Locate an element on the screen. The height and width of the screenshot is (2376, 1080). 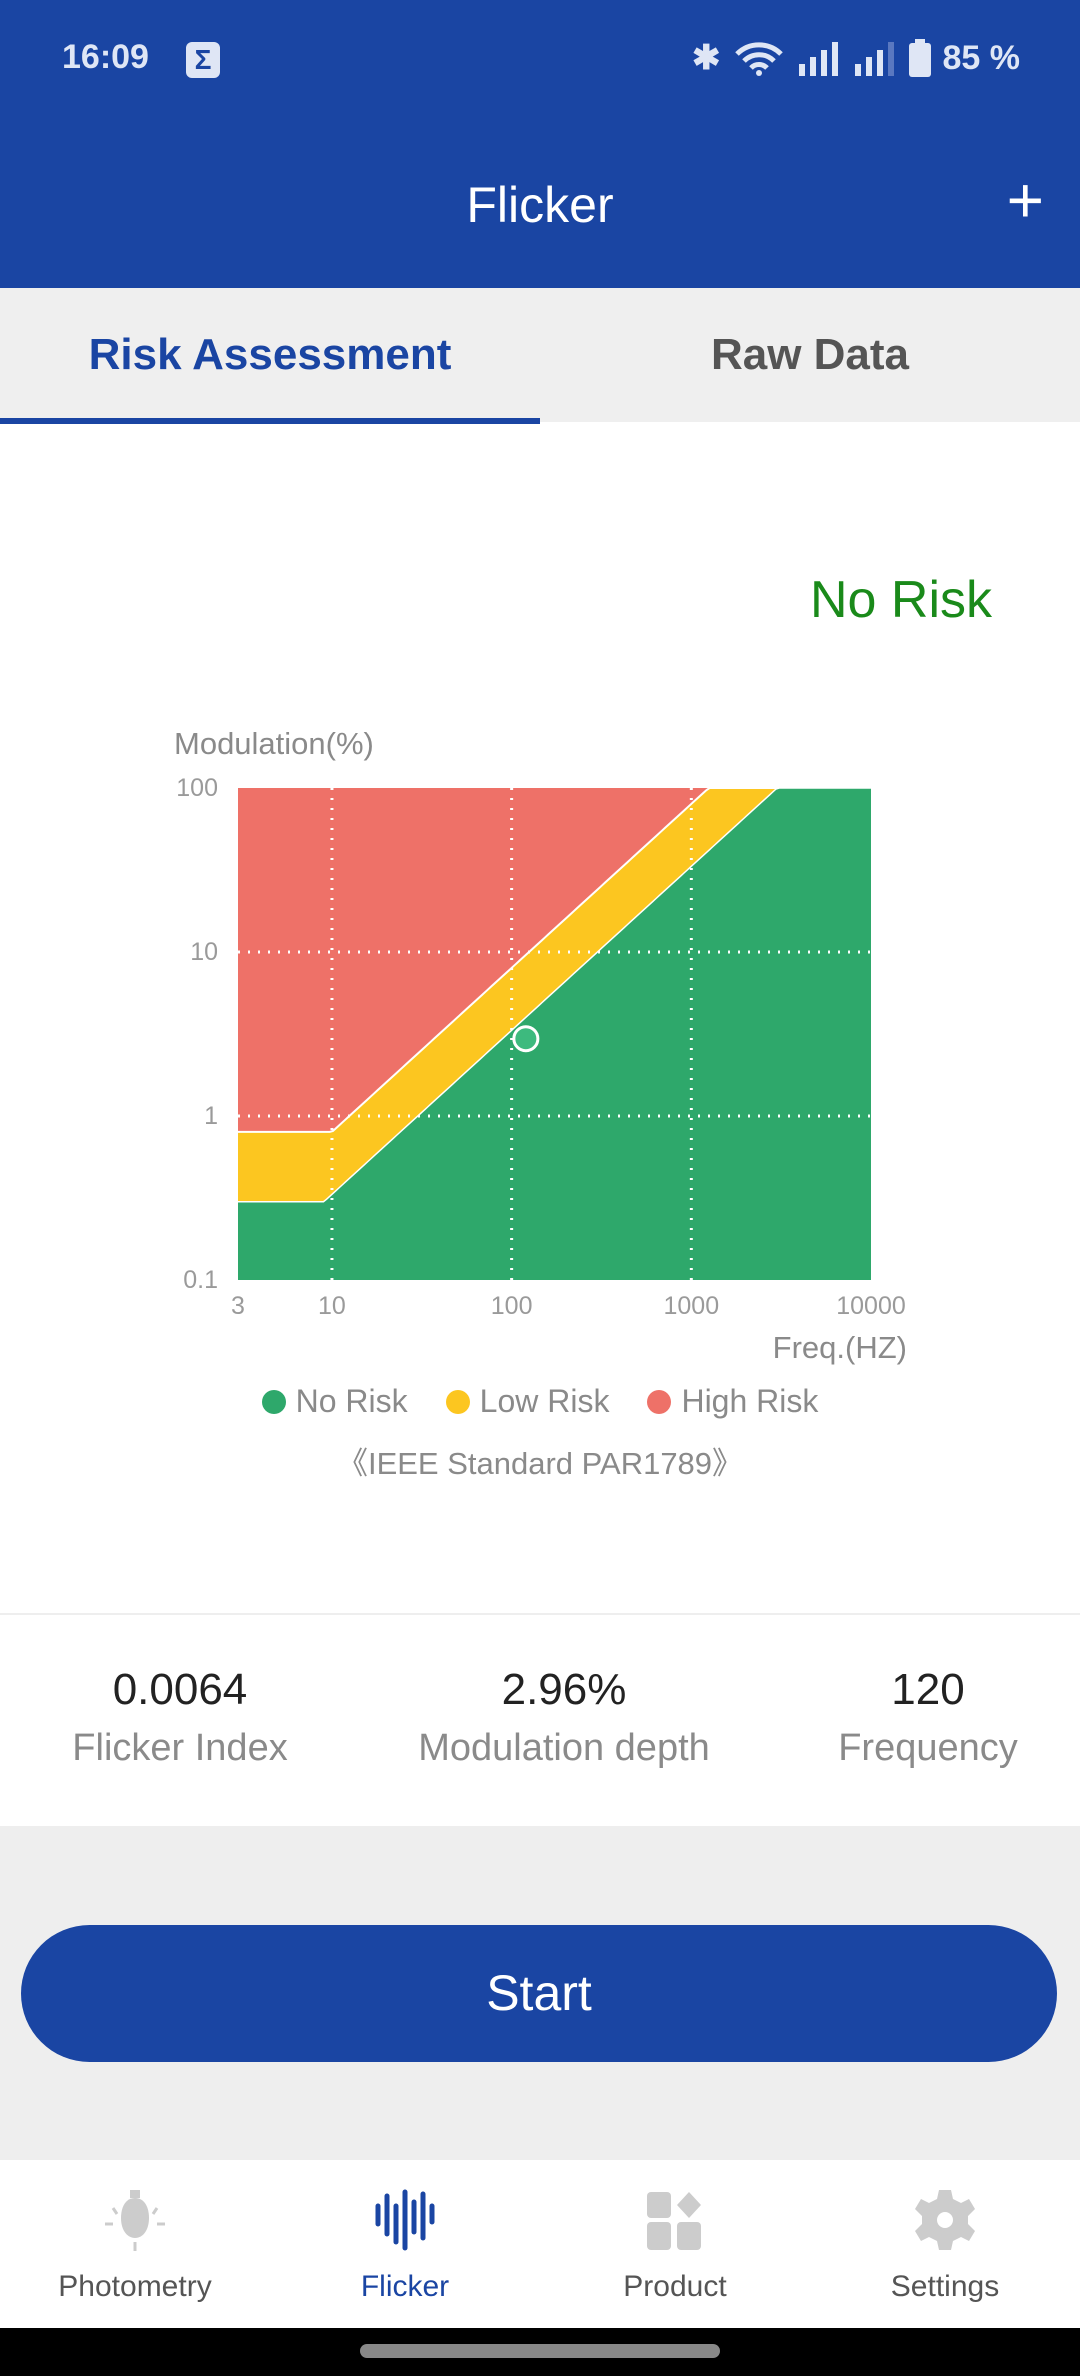
battery-level: 85 % is located at coordinates (981, 57).